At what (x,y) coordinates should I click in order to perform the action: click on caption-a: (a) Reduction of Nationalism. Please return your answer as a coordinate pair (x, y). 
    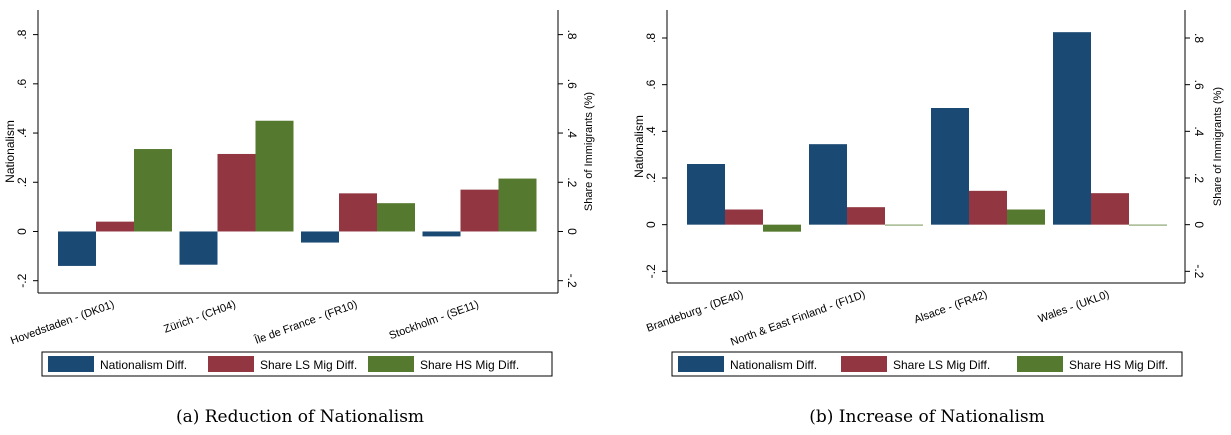
    Looking at the image, I should click on (300, 417).